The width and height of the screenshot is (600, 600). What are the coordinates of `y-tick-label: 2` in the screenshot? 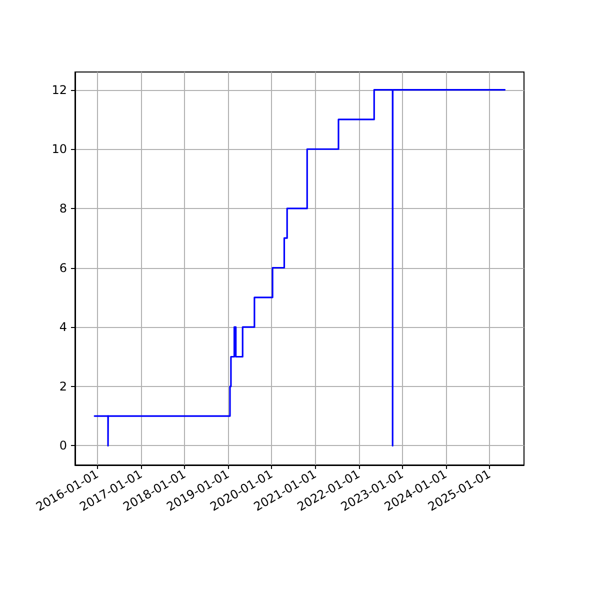 It's located at (63, 386).